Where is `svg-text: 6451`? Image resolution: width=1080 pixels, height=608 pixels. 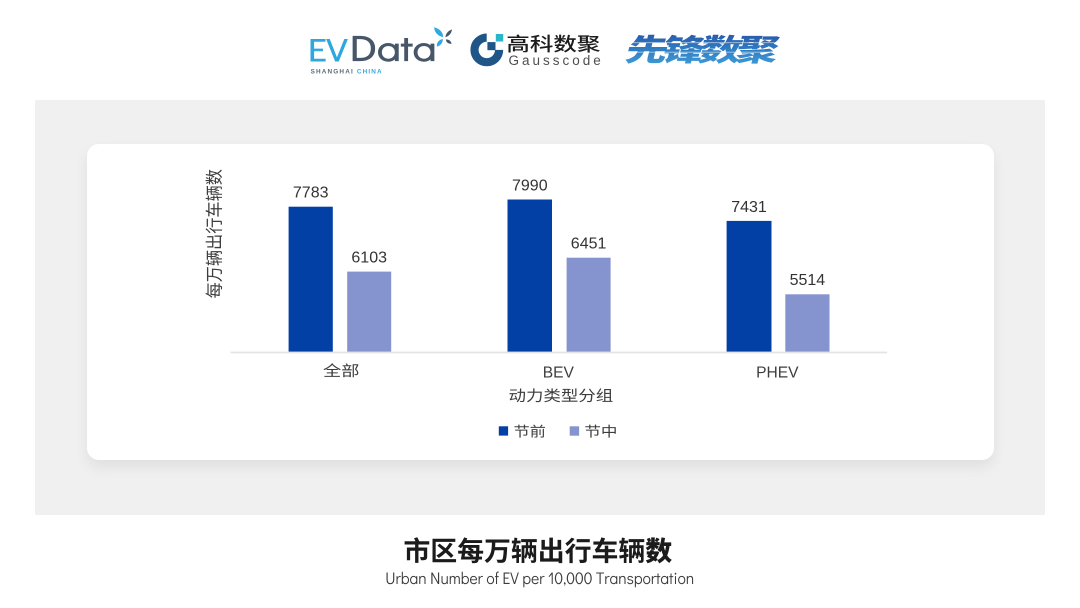
svg-text: 6451 is located at coordinates (589, 244).